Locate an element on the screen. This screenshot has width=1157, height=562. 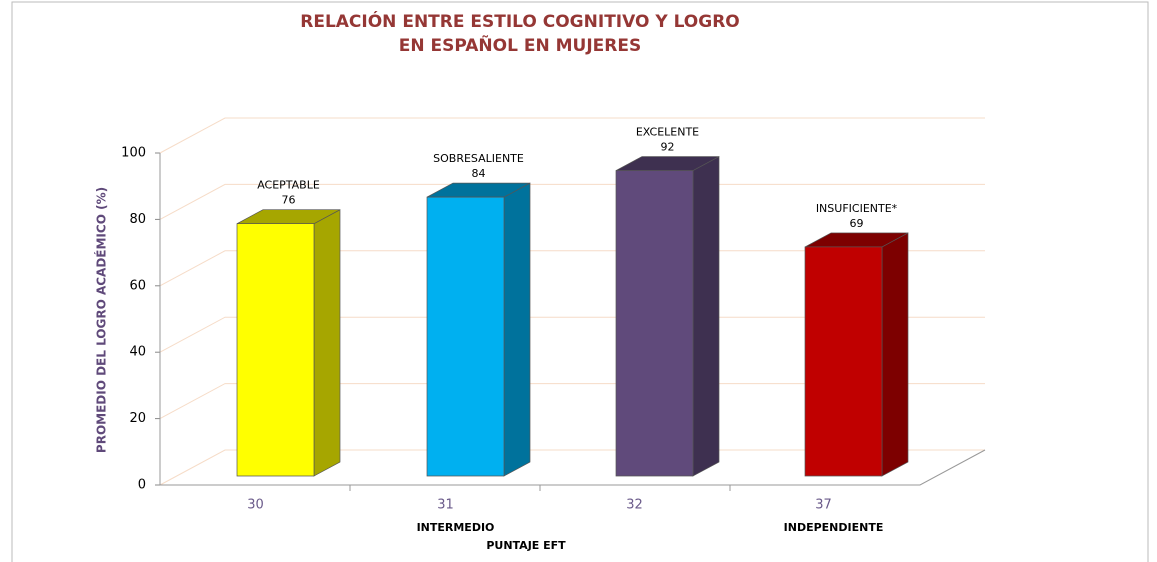
data-label: 84 is located at coordinates (479, 173).